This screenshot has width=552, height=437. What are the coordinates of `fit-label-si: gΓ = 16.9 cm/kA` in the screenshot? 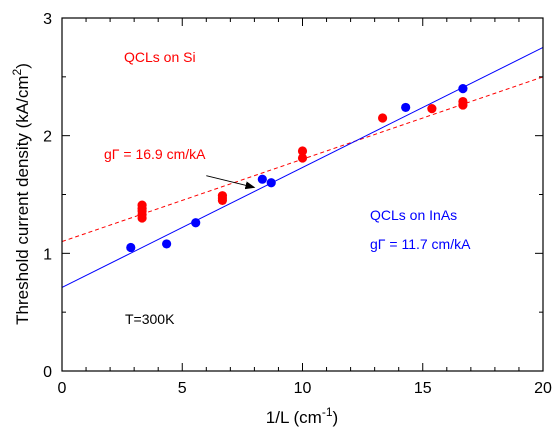 It's located at (155, 154).